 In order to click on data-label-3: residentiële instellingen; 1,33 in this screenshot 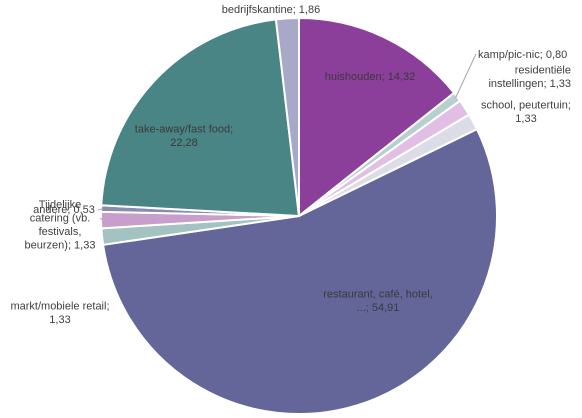, I will do `click(529, 77)`.